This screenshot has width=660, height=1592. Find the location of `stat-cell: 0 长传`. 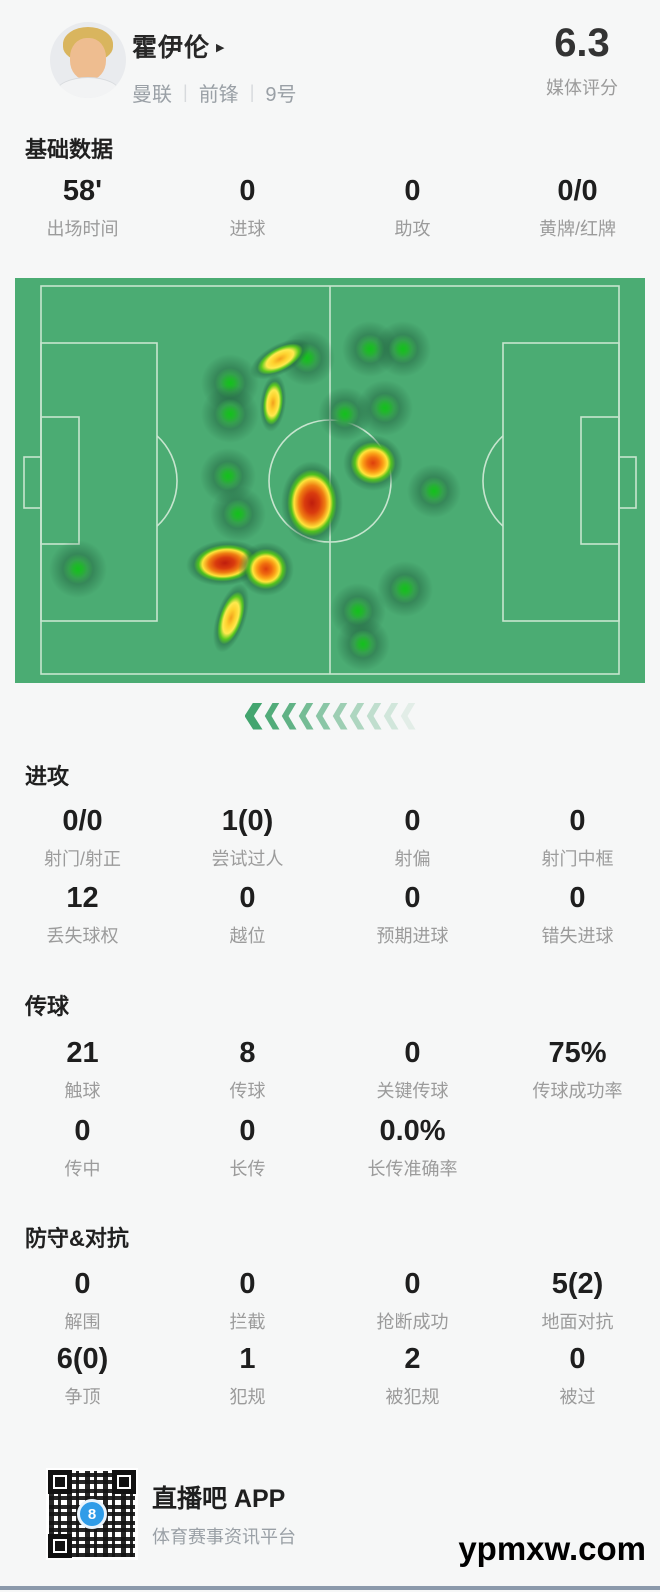

stat-cell: 0 长传 is located at coordinates (247, 1148).